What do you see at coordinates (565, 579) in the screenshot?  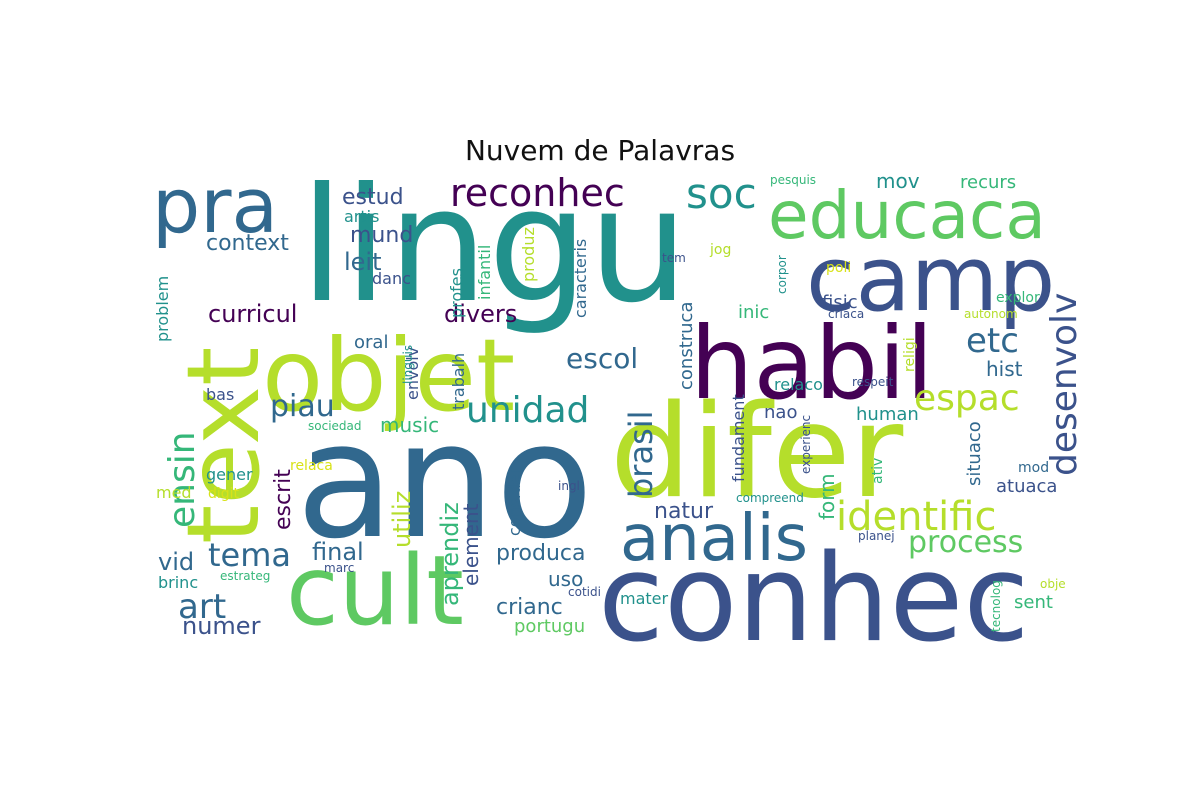 I see `cloud-word: uso` at bounding box center [565, 579].